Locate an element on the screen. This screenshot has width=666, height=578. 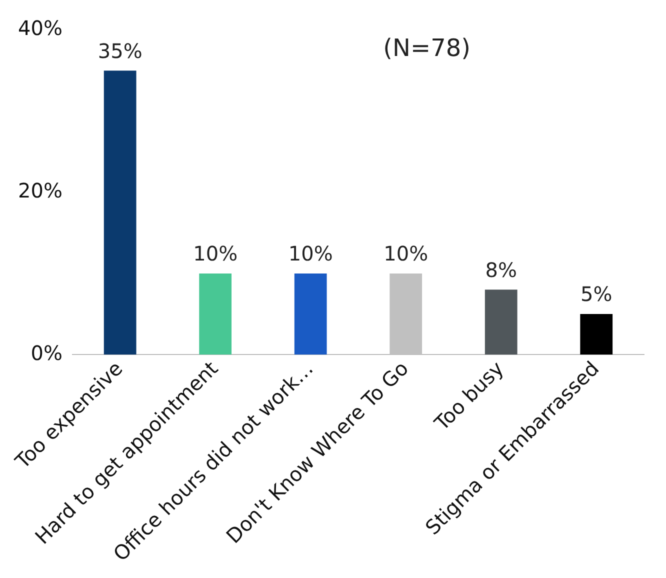
data-label: 35% is located at coordinates (120, 50).